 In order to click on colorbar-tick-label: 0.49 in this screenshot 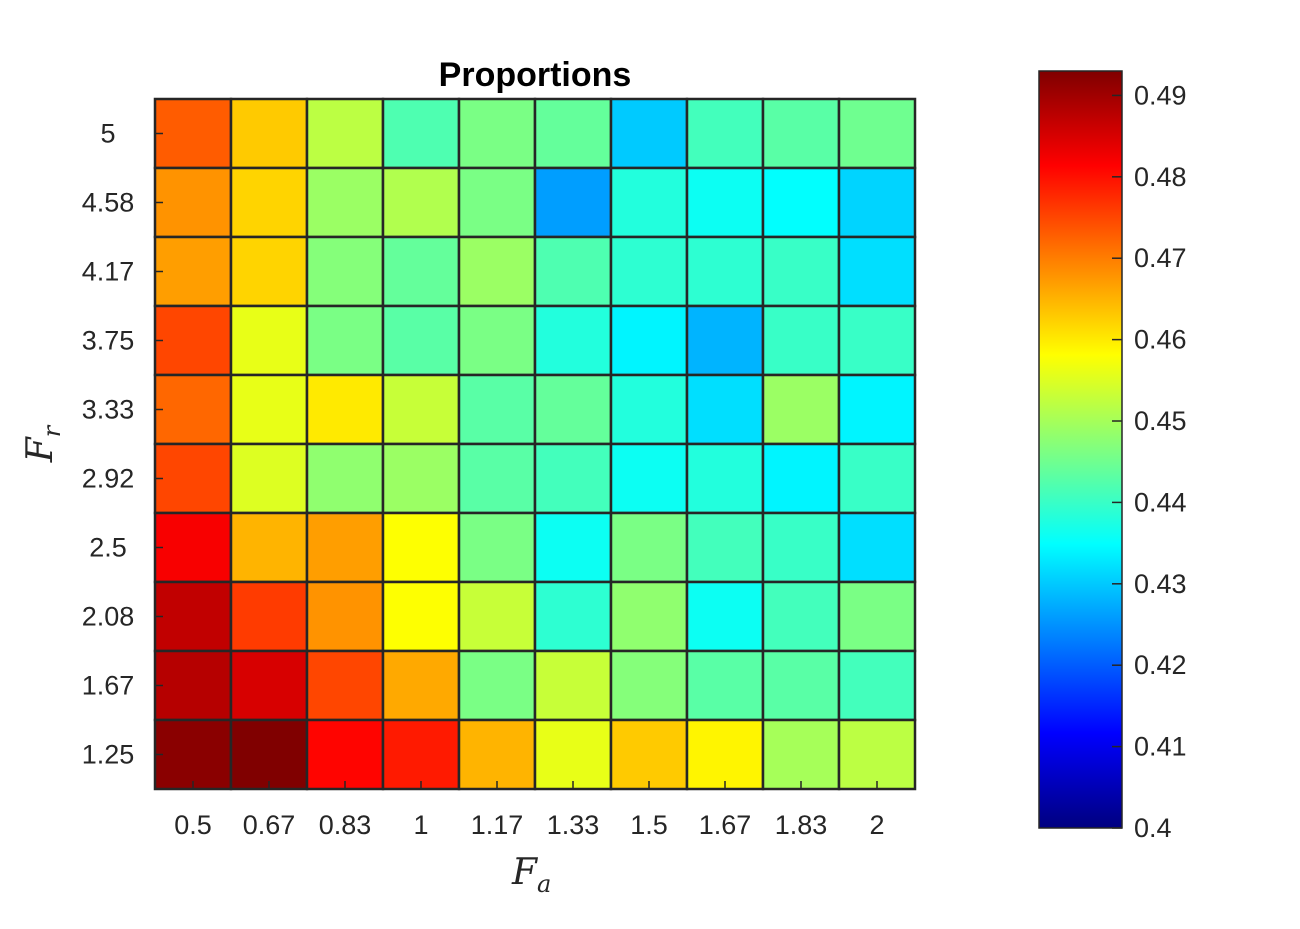, I will do `click(1160, 95)`.